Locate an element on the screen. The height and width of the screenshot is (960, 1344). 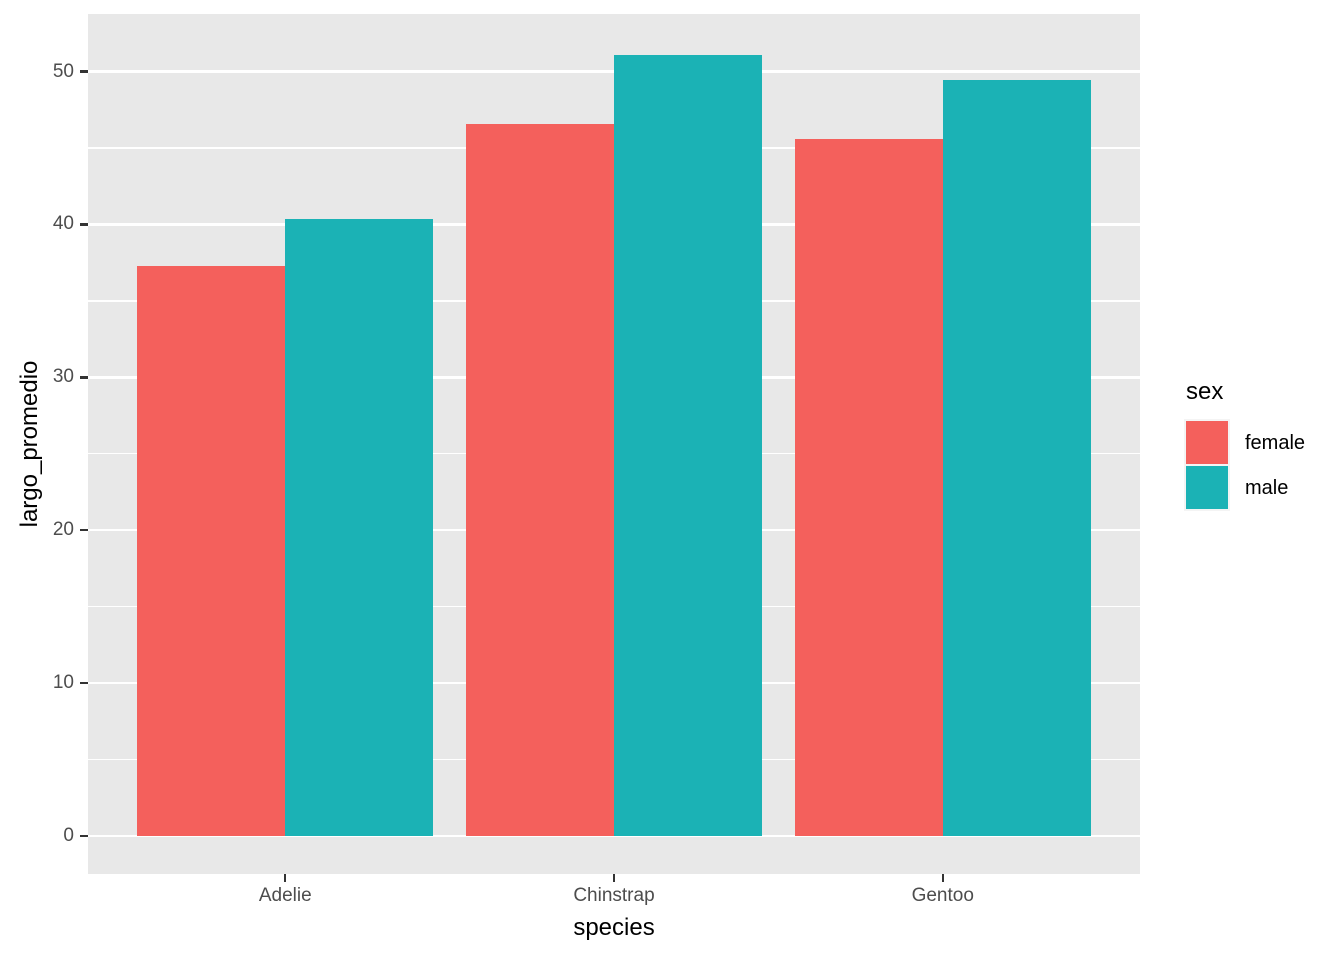
bar-chinstrap-male is located at coordinates (688, 445).